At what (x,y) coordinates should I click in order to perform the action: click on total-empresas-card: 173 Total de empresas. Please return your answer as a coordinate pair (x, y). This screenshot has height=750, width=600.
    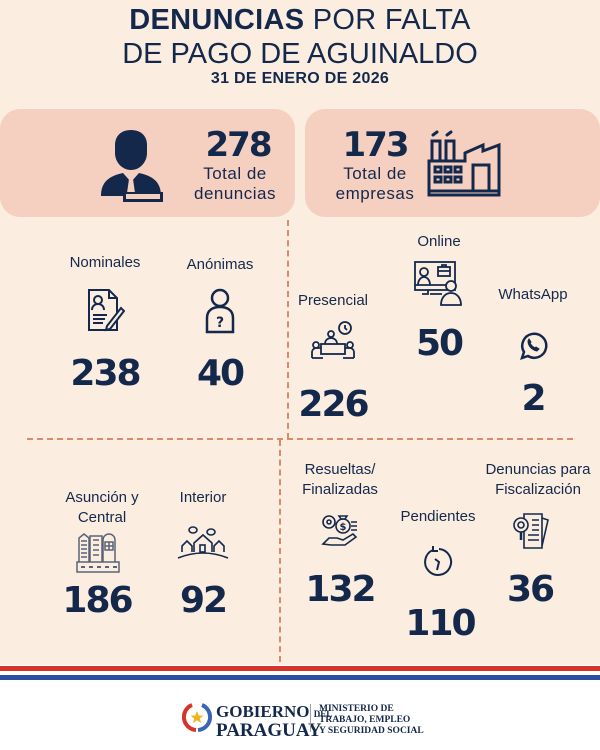
    Looking at the image, I should click on (452, 163).